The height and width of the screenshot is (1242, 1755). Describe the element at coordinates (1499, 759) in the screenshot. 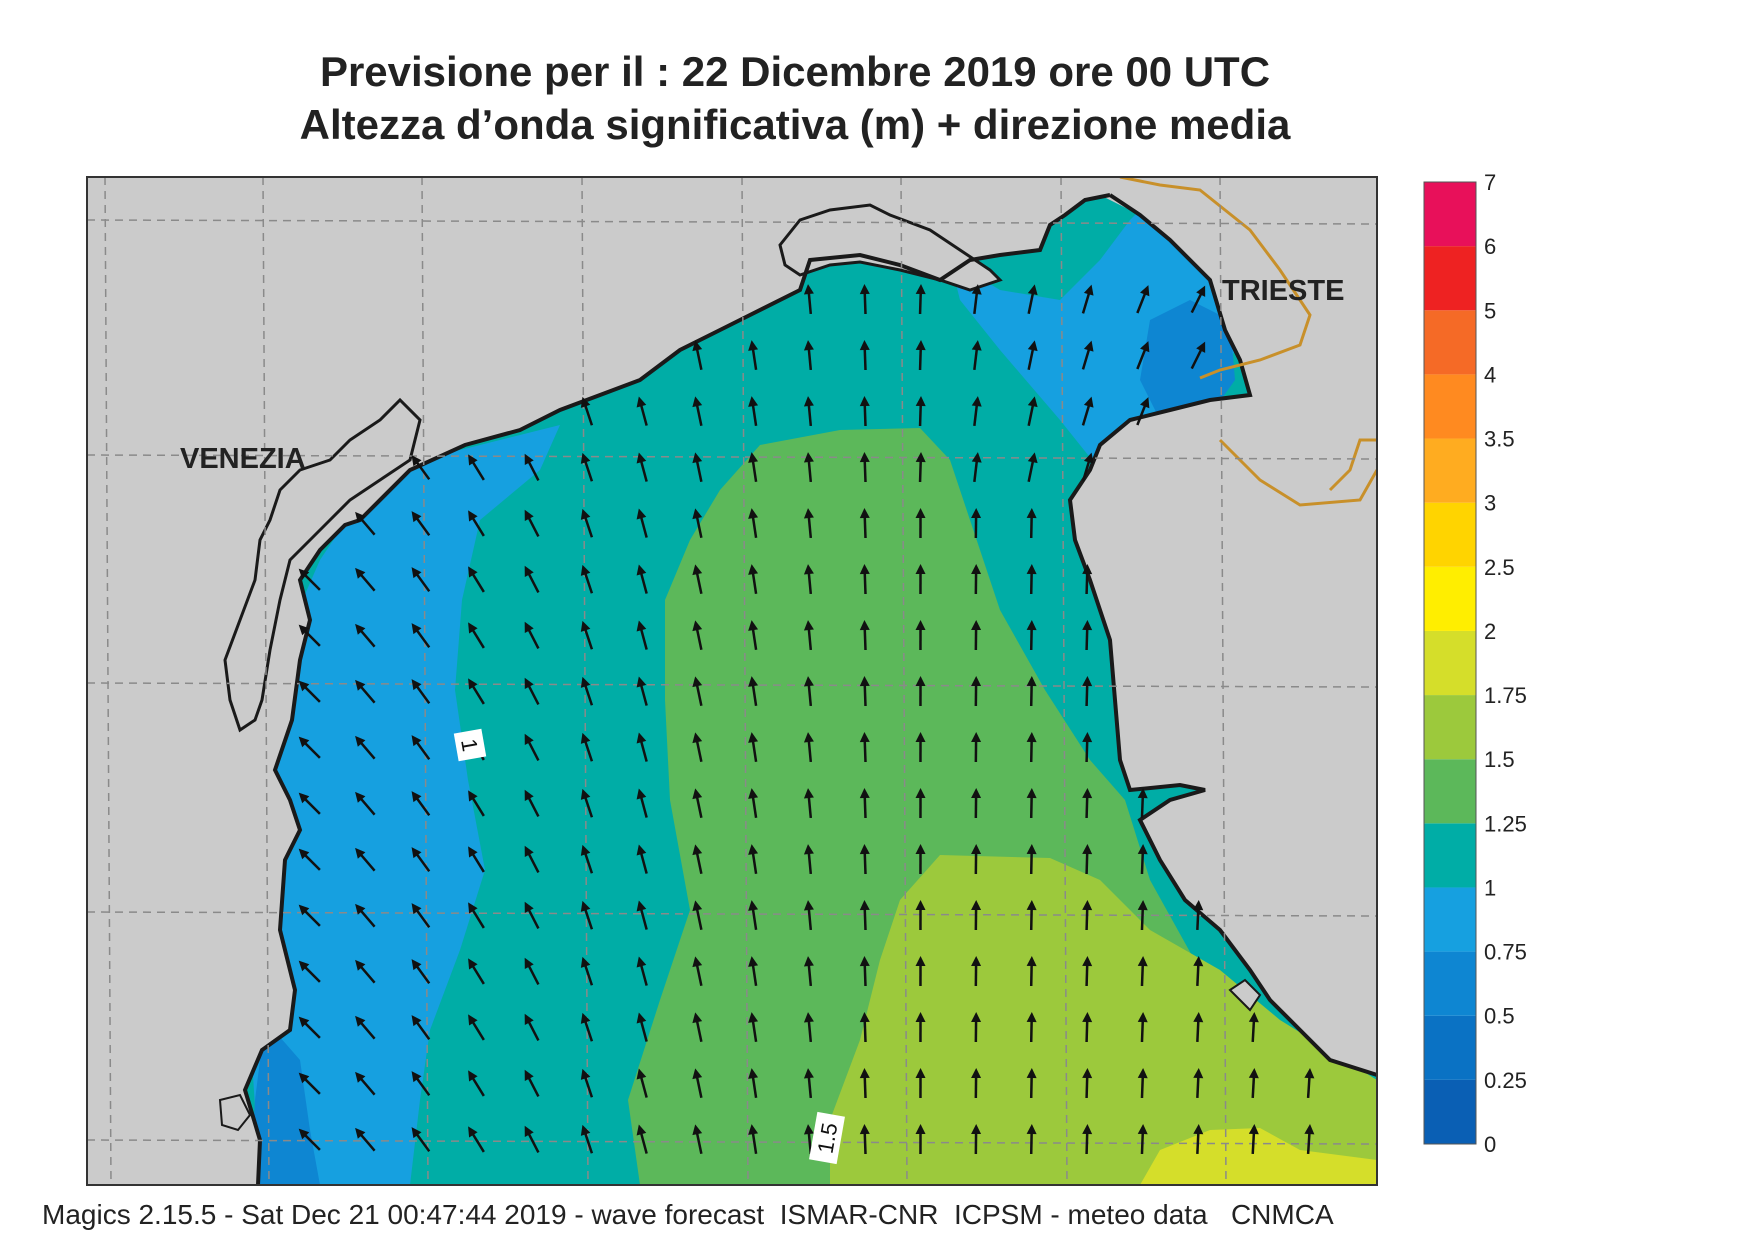

I see `legend-label: 1.5` at that location.